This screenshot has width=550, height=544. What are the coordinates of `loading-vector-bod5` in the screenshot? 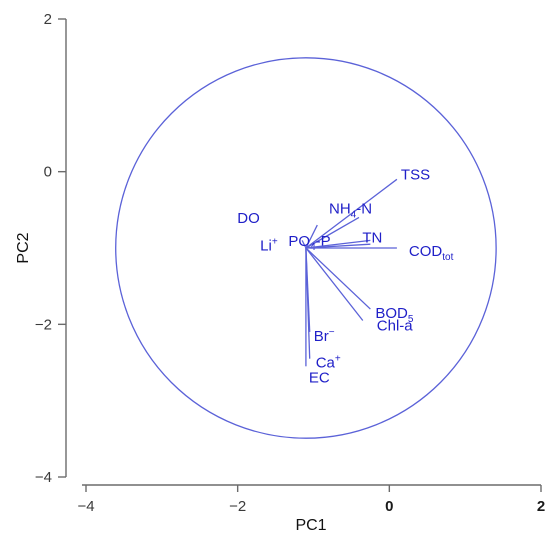 It's located at (338, 278).